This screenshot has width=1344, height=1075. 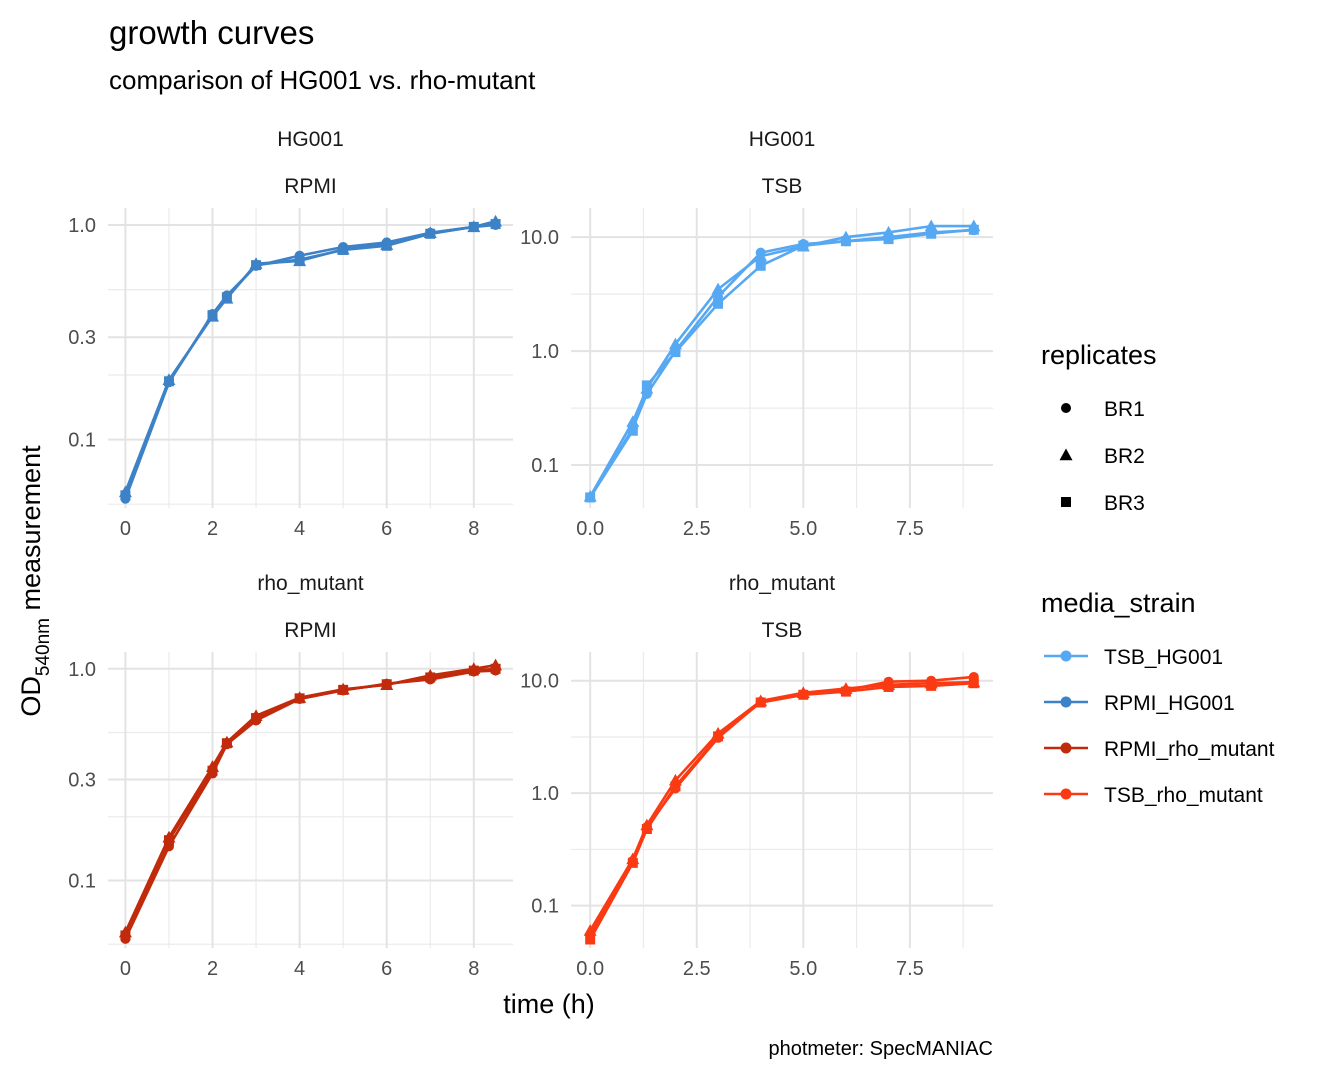 What do you see at coordinates (125, 969) in the screenshot?
I see `x-tick-label: 0` at bounding box center [125, 969].